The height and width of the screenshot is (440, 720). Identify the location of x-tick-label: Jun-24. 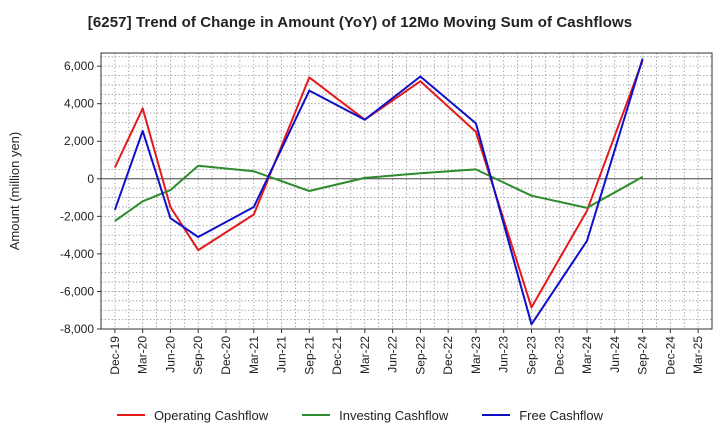
(615, 354).